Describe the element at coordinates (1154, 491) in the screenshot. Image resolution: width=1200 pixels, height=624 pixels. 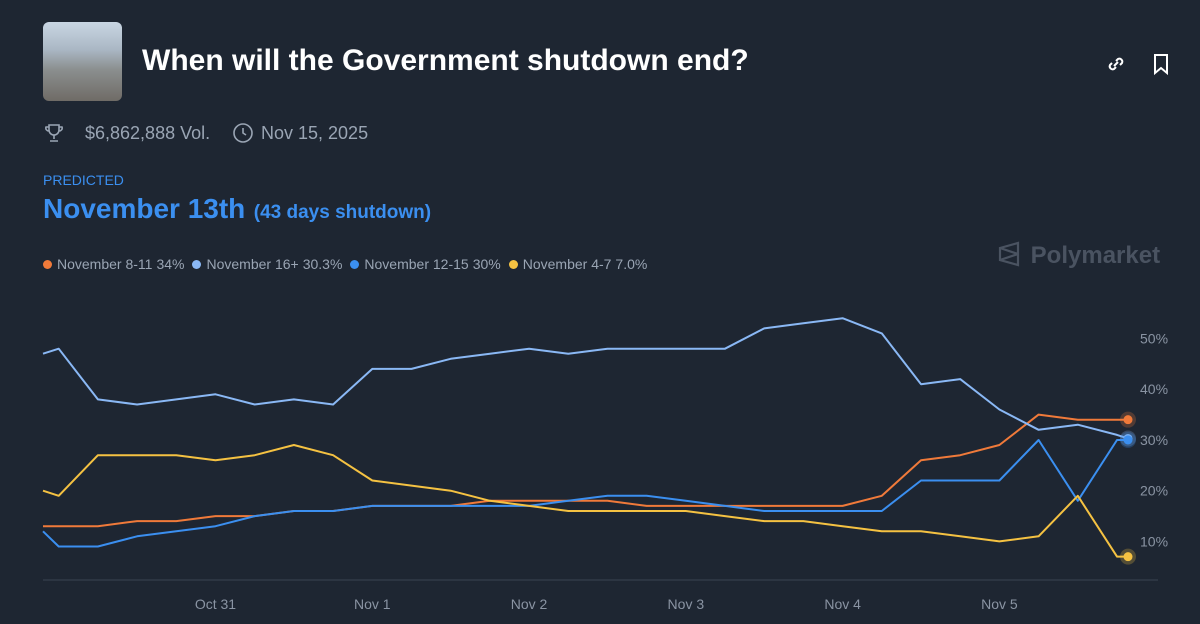
I see `y-tick-label: 20%` at that location.